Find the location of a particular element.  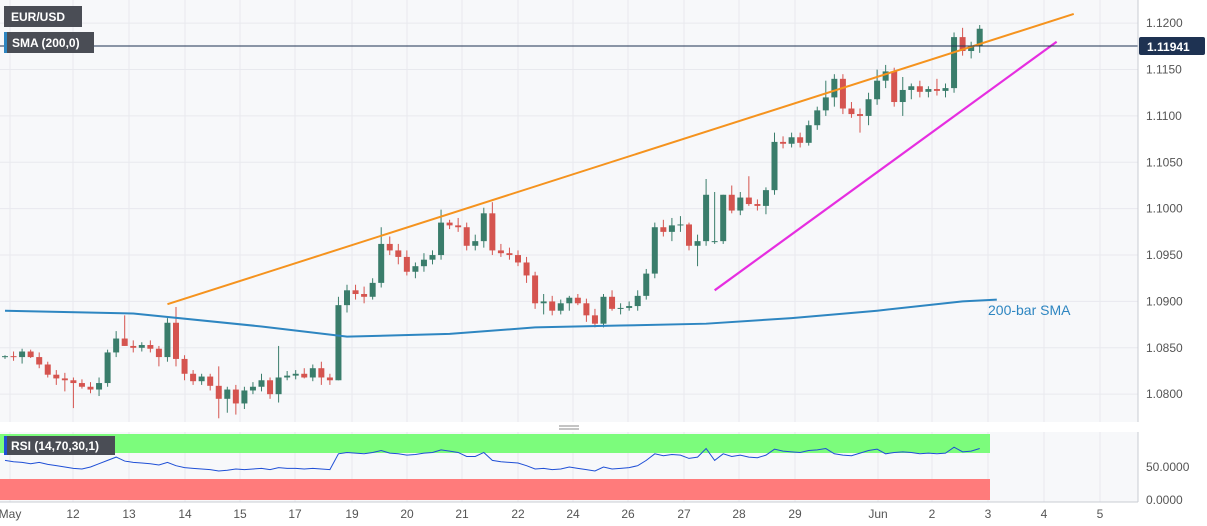

time-tick-label: 14 is located at coordinates (185, 514).